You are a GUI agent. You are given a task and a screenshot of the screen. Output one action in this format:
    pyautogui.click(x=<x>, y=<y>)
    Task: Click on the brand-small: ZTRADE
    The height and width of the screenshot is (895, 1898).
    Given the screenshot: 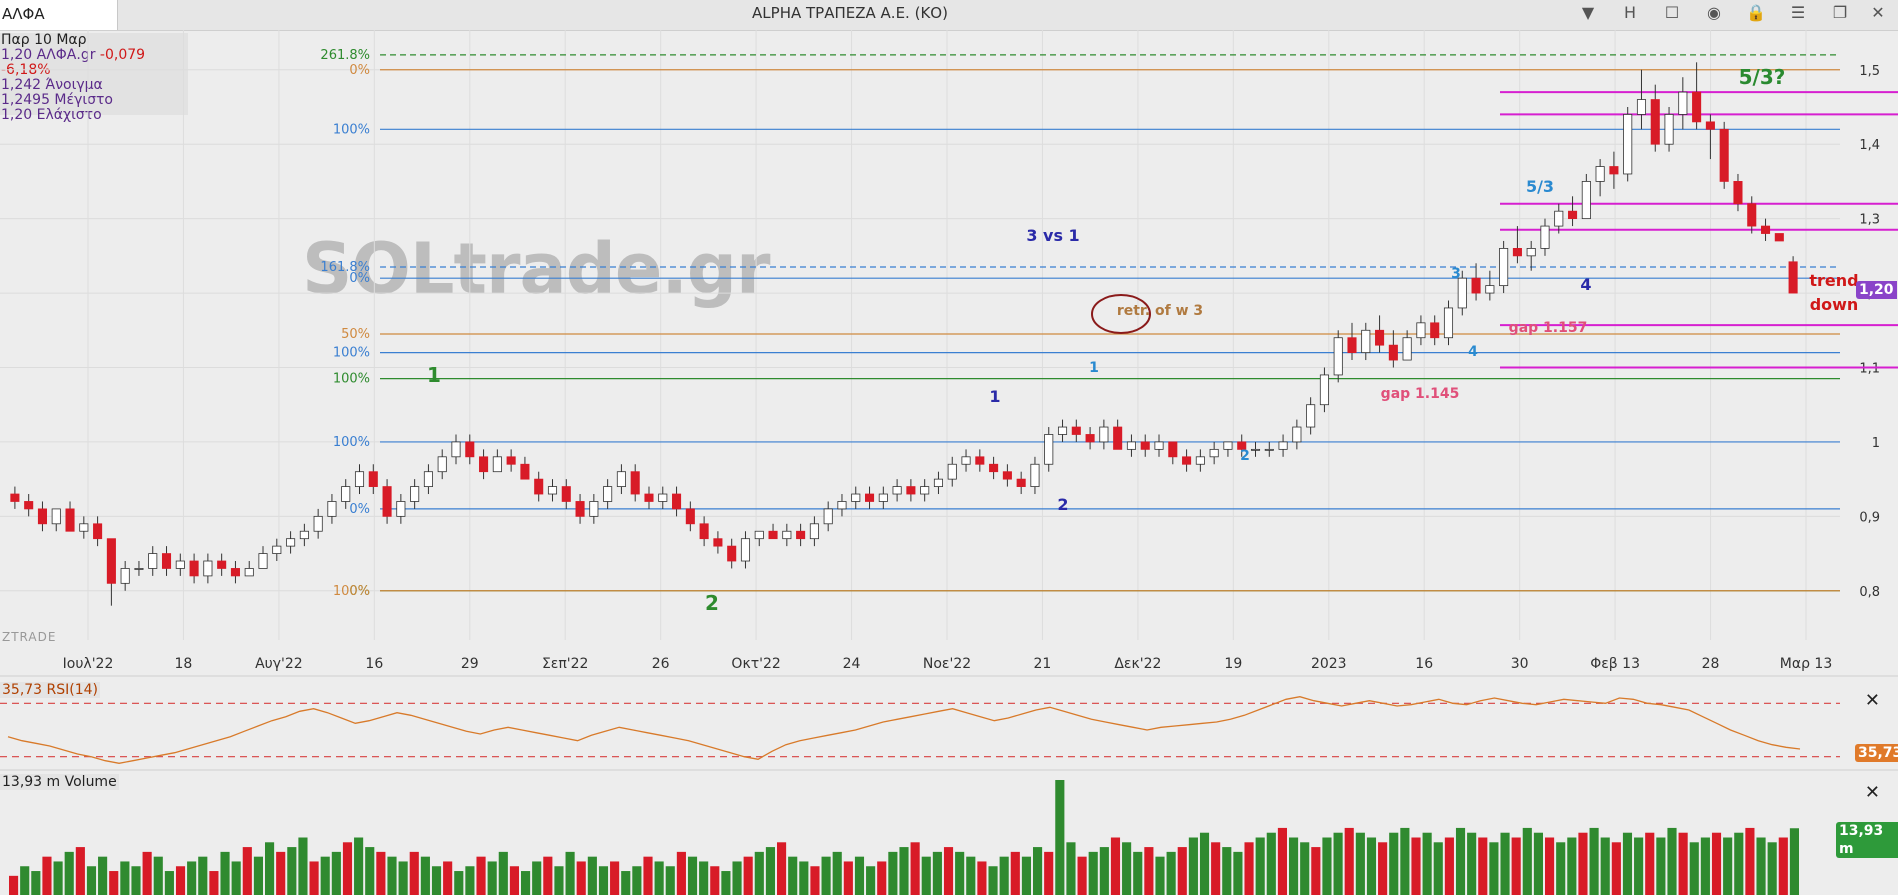 What is the action you would take?
    pyautogui.click(x=29, y=637)
    